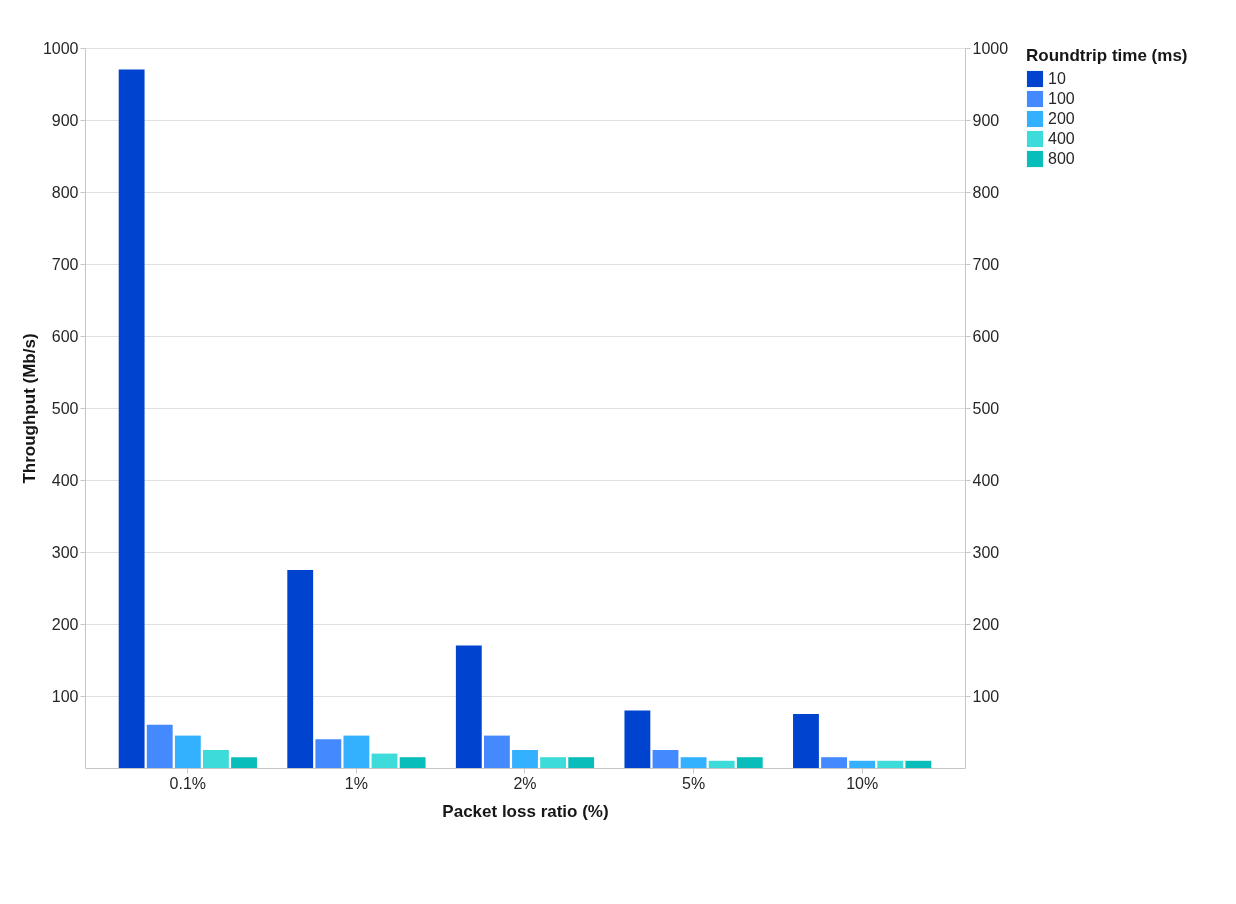 Image resolution: width=1236 pixels, height=904 pixels. I want to click on legend-title: Roundtrip time (ms), so click(1107, 55).